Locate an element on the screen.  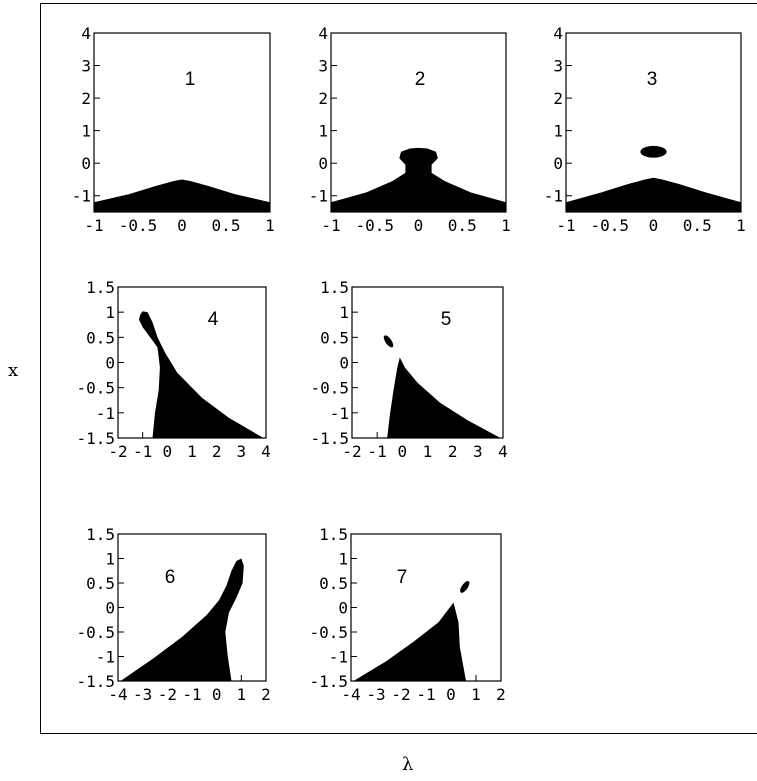
plot-7: -1.5-1-0.500.511.5-4 -3 -2 -1 0 1 27 is located at coordinates (407, 614).